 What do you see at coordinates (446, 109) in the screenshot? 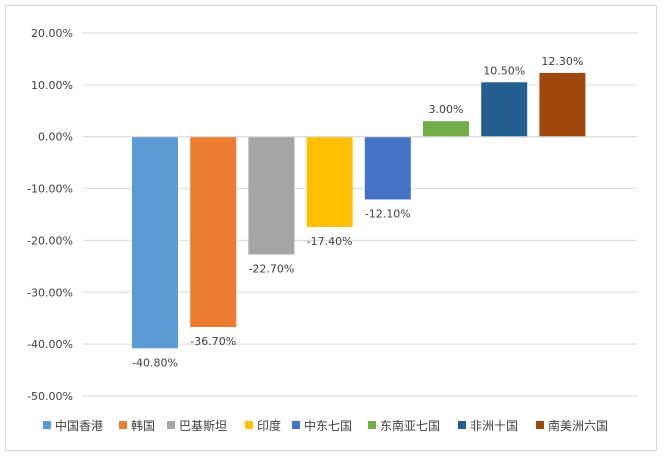
I see `data-label: 3.00%` at bounding box center [446, 109].